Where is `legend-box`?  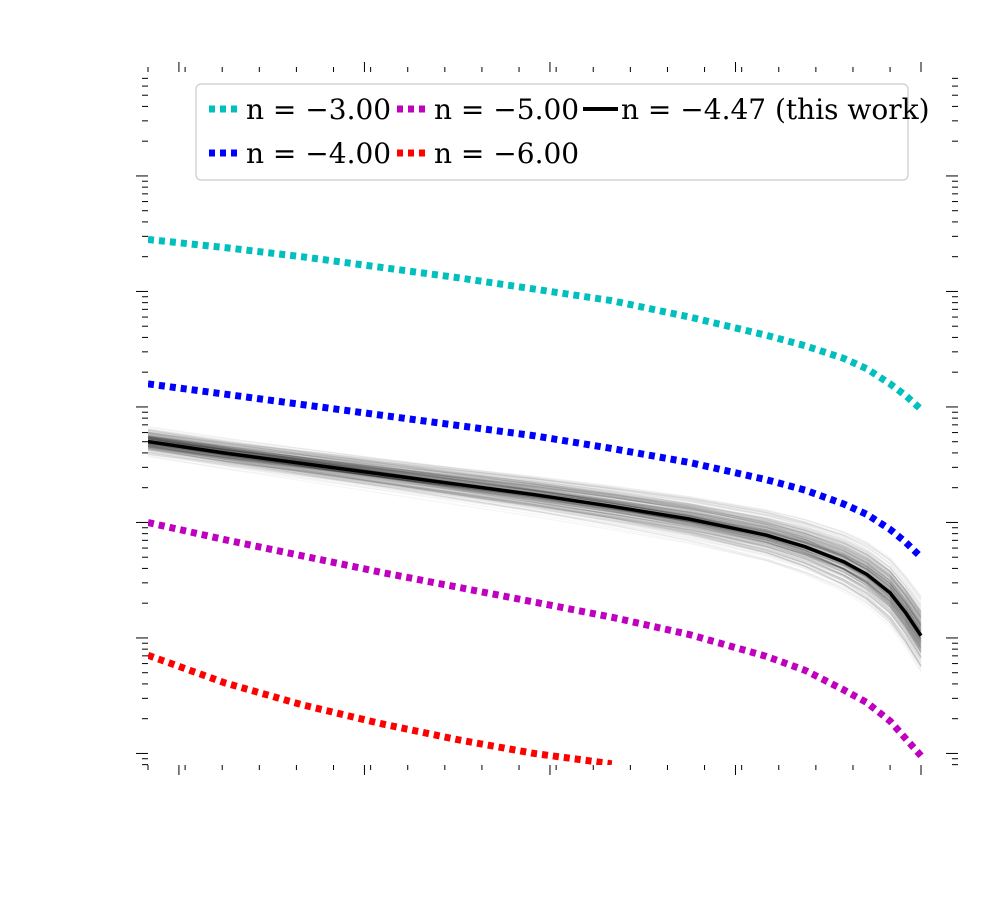 legend-box is located at coordinates (552, 132).